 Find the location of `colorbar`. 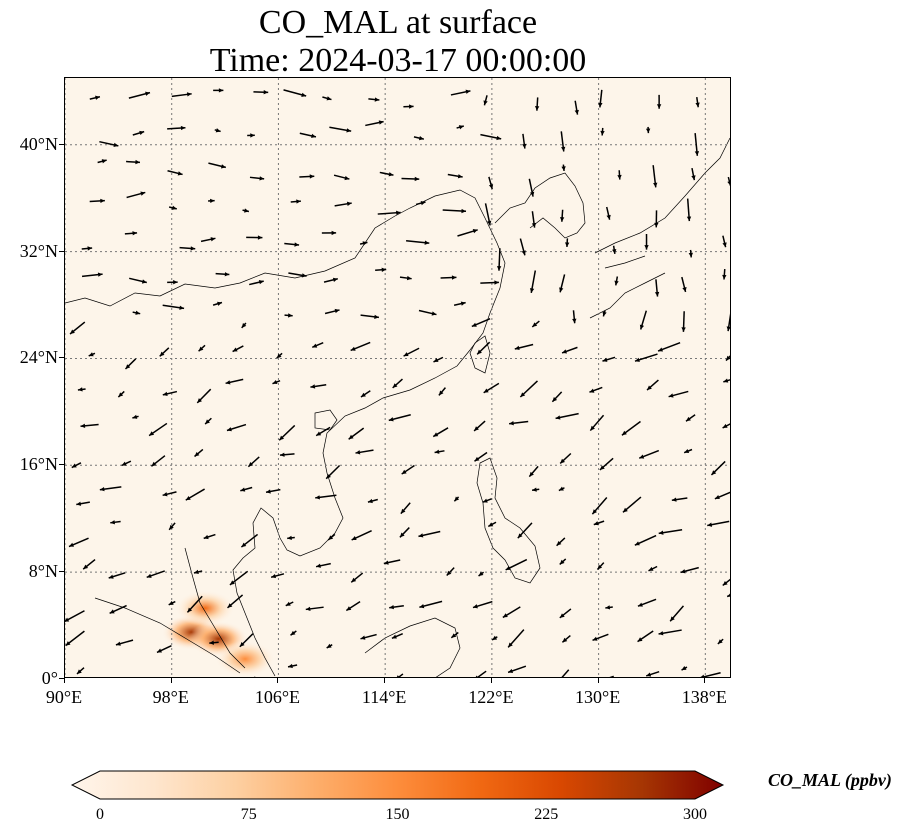

colorbar is located at coordinates (397, 785).